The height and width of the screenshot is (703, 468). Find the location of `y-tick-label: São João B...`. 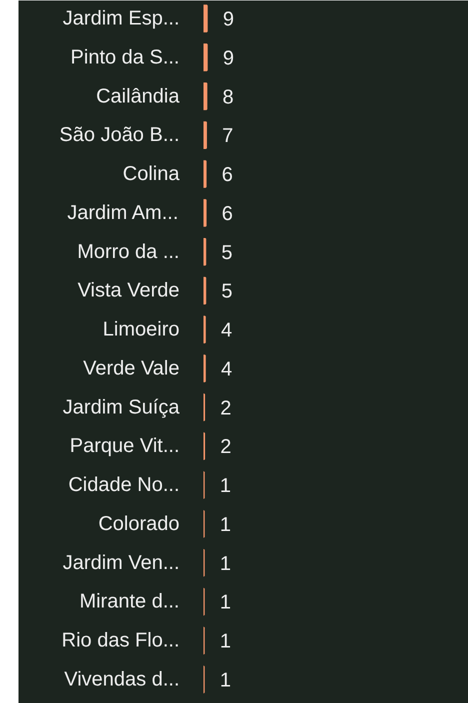

y-tick-label: São João B... is located at coordinates (119, 135).